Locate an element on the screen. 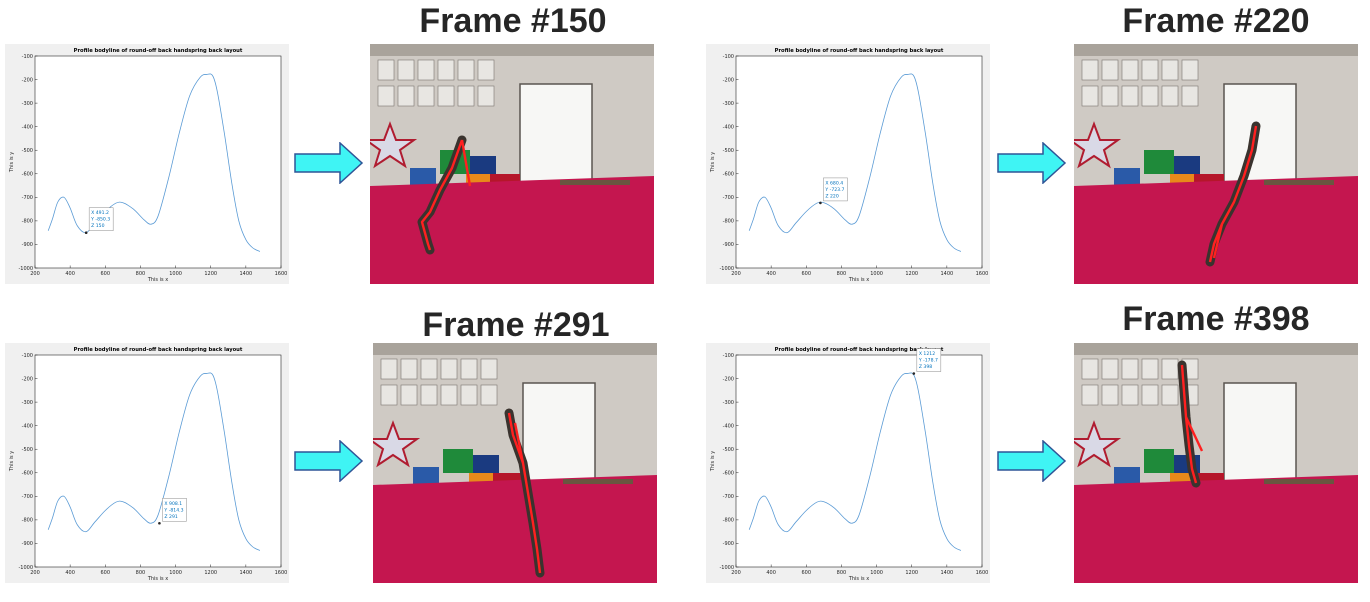 The width and height of the screenshot is (1370, 602). frame-title: Frame #220 is located at coordinates (1216, 21).